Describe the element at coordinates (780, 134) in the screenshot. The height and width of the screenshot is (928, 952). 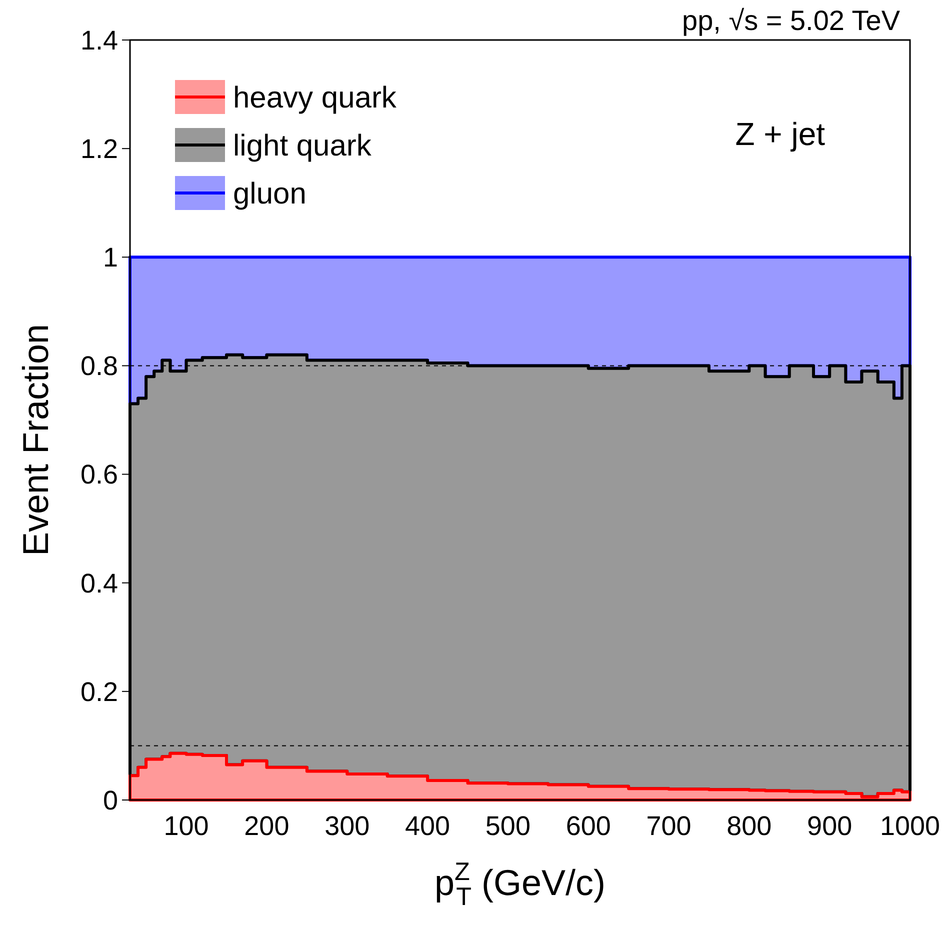
I see `annotation: Z + jet` at that location.